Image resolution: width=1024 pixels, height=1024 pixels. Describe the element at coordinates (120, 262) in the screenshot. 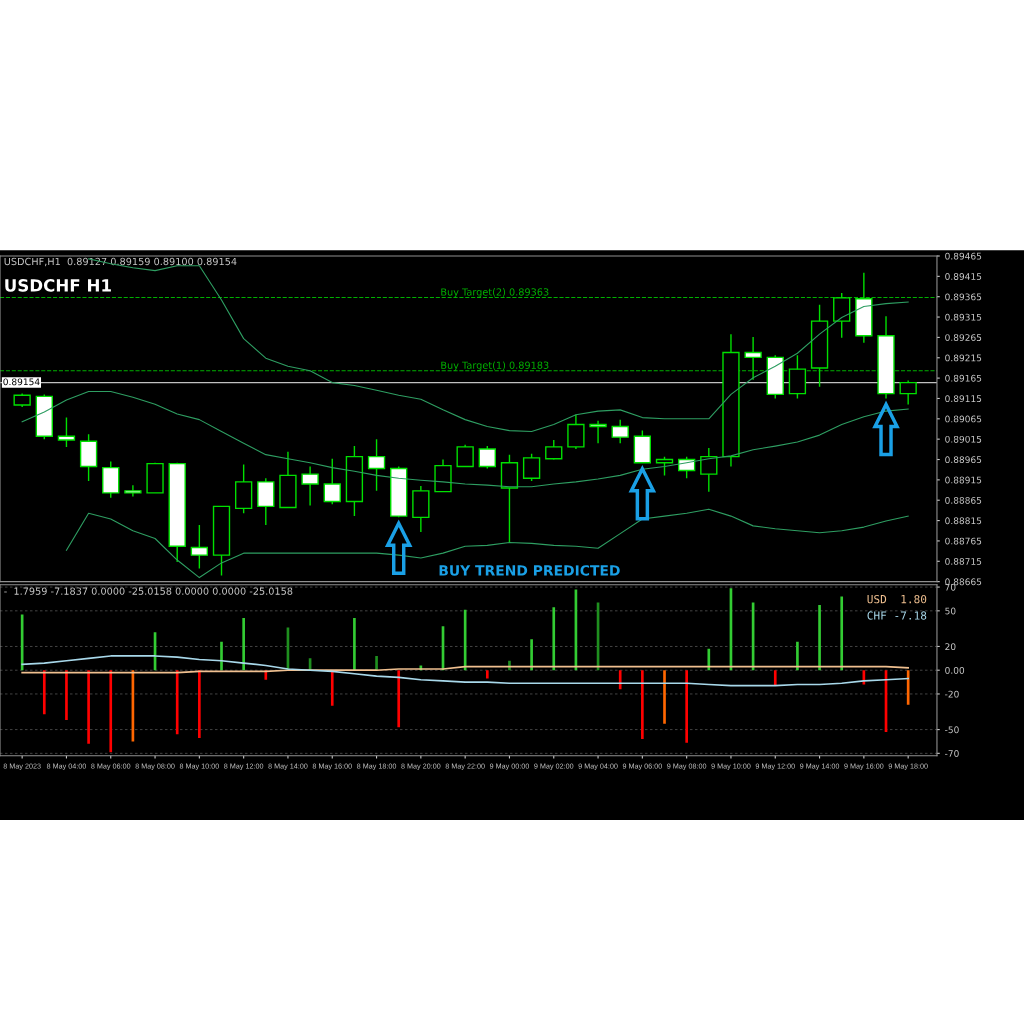

I see `chart-subtitle: USDCHF,H1 0.89127 0.89159 0.89100 0.89154` at that location.